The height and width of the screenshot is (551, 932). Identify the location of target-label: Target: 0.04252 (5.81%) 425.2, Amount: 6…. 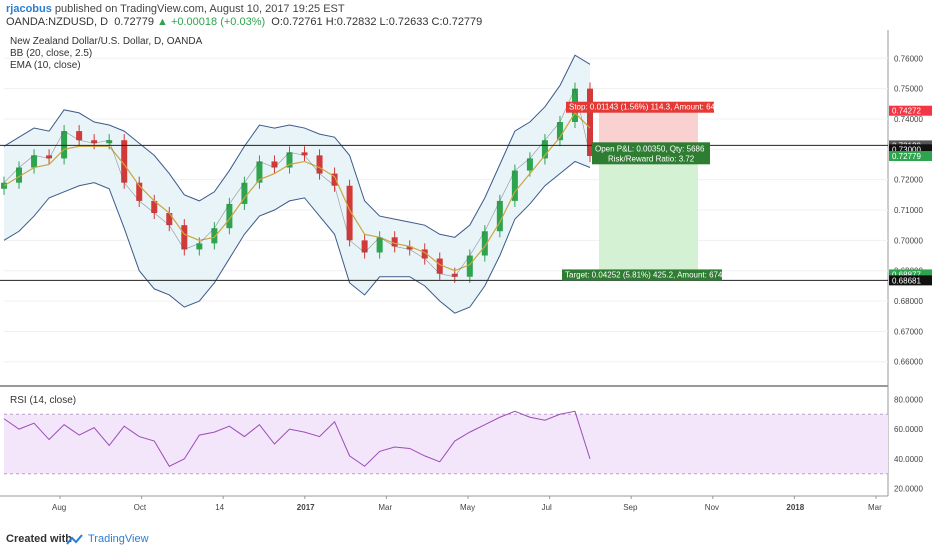
(652, 274).